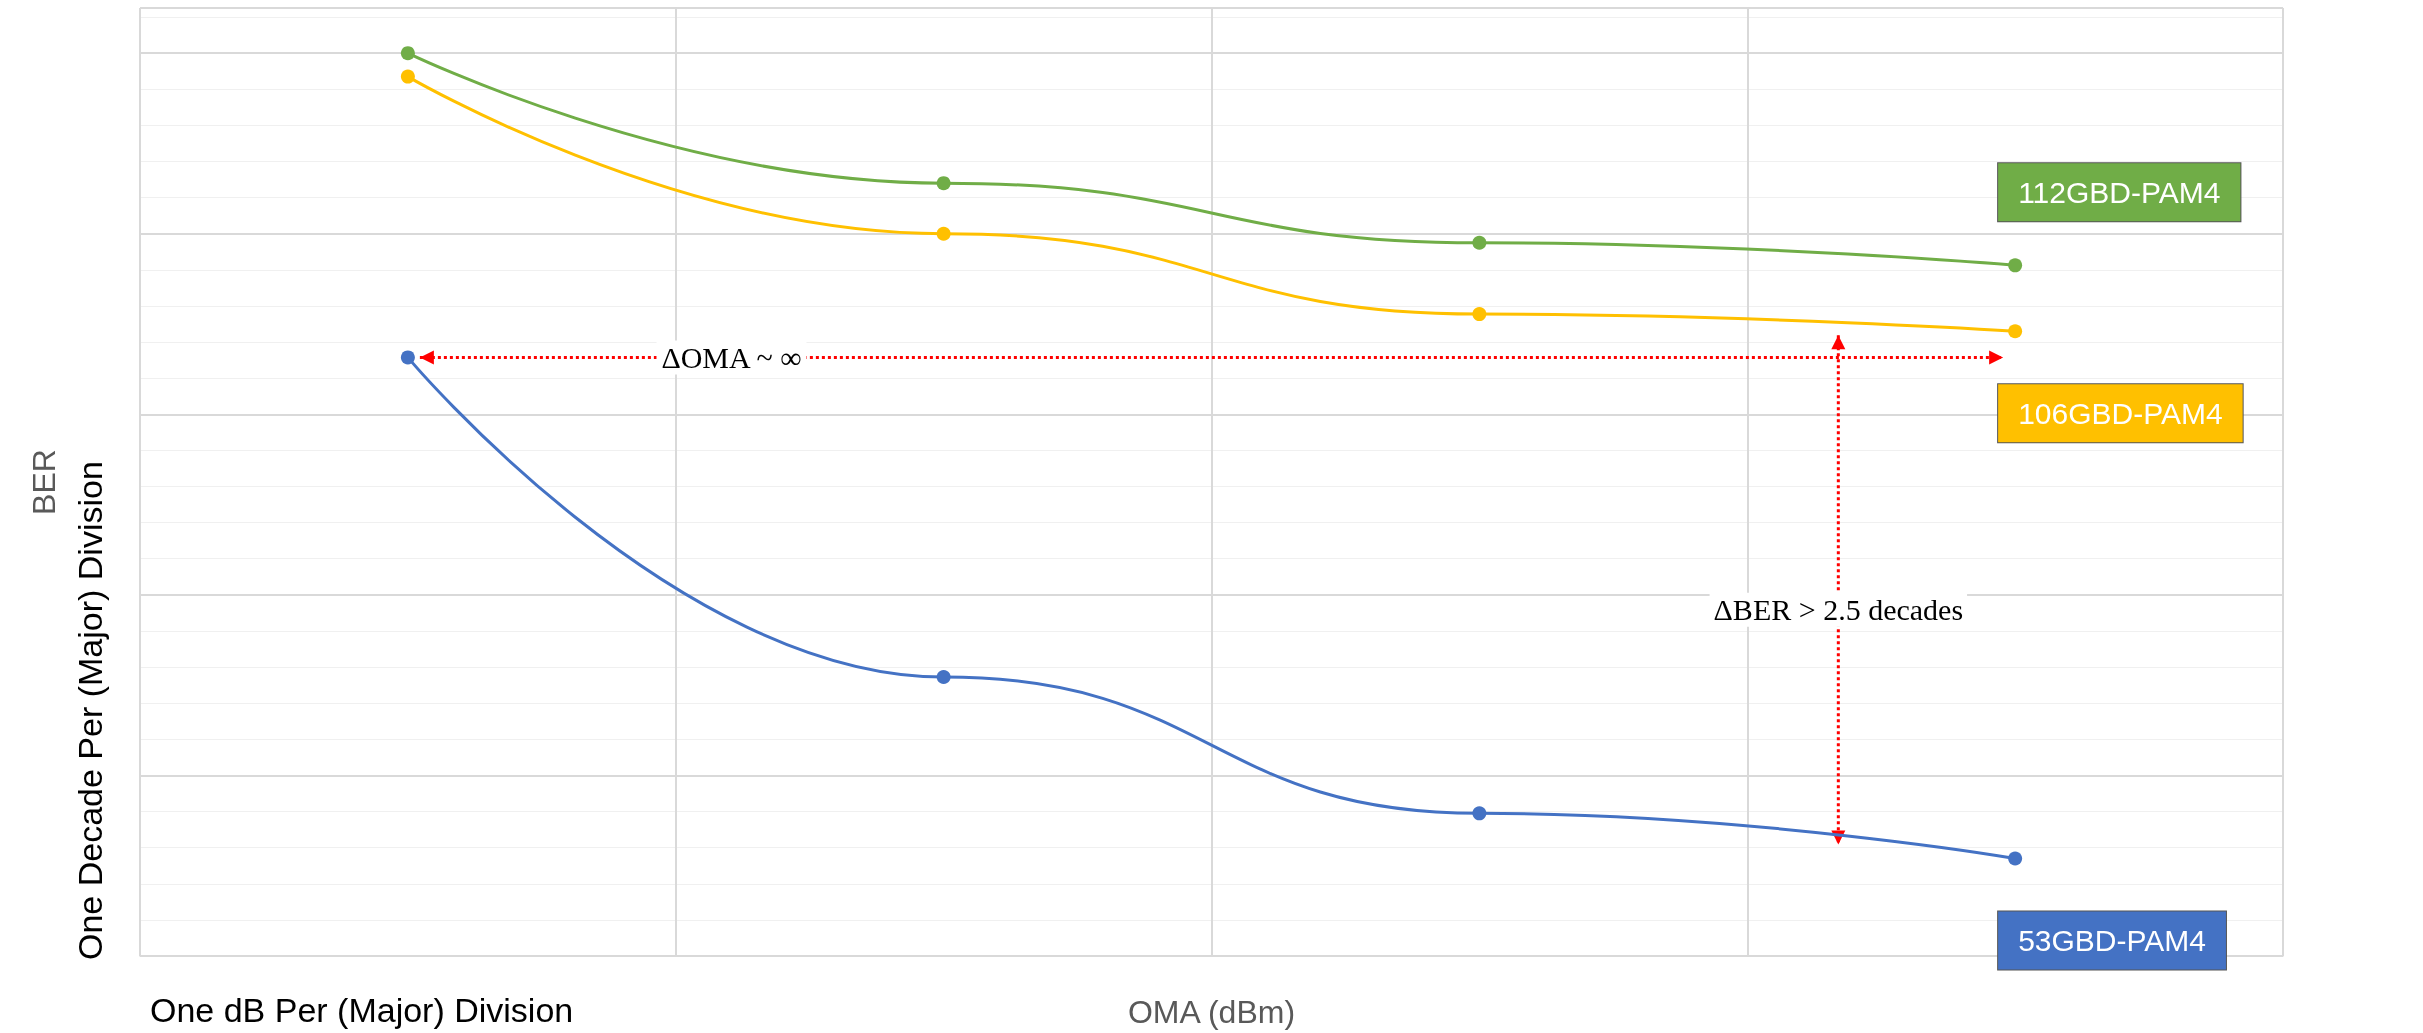 This screenshot has height=1033, width=2423. I want to click on y-axis-title: BER, so click(44, 482).